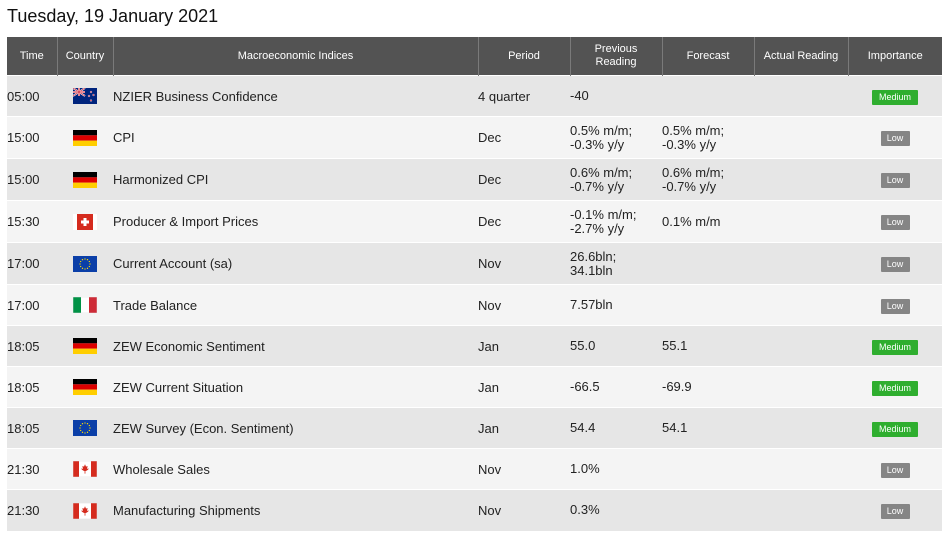  Describe the element at coordinates (708, 346) in the screenshot. I see `forecast-cell: 55.1` at that location.